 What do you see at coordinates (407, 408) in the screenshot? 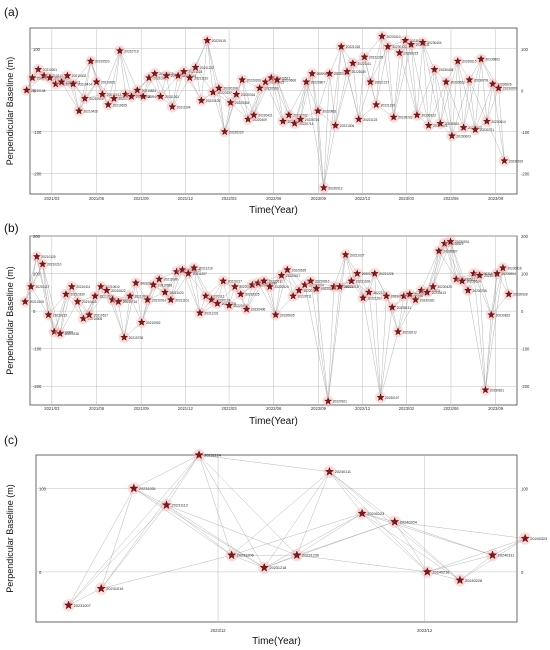
I see `x-tick-label: 2023/03` at bounding box center [407, 408].